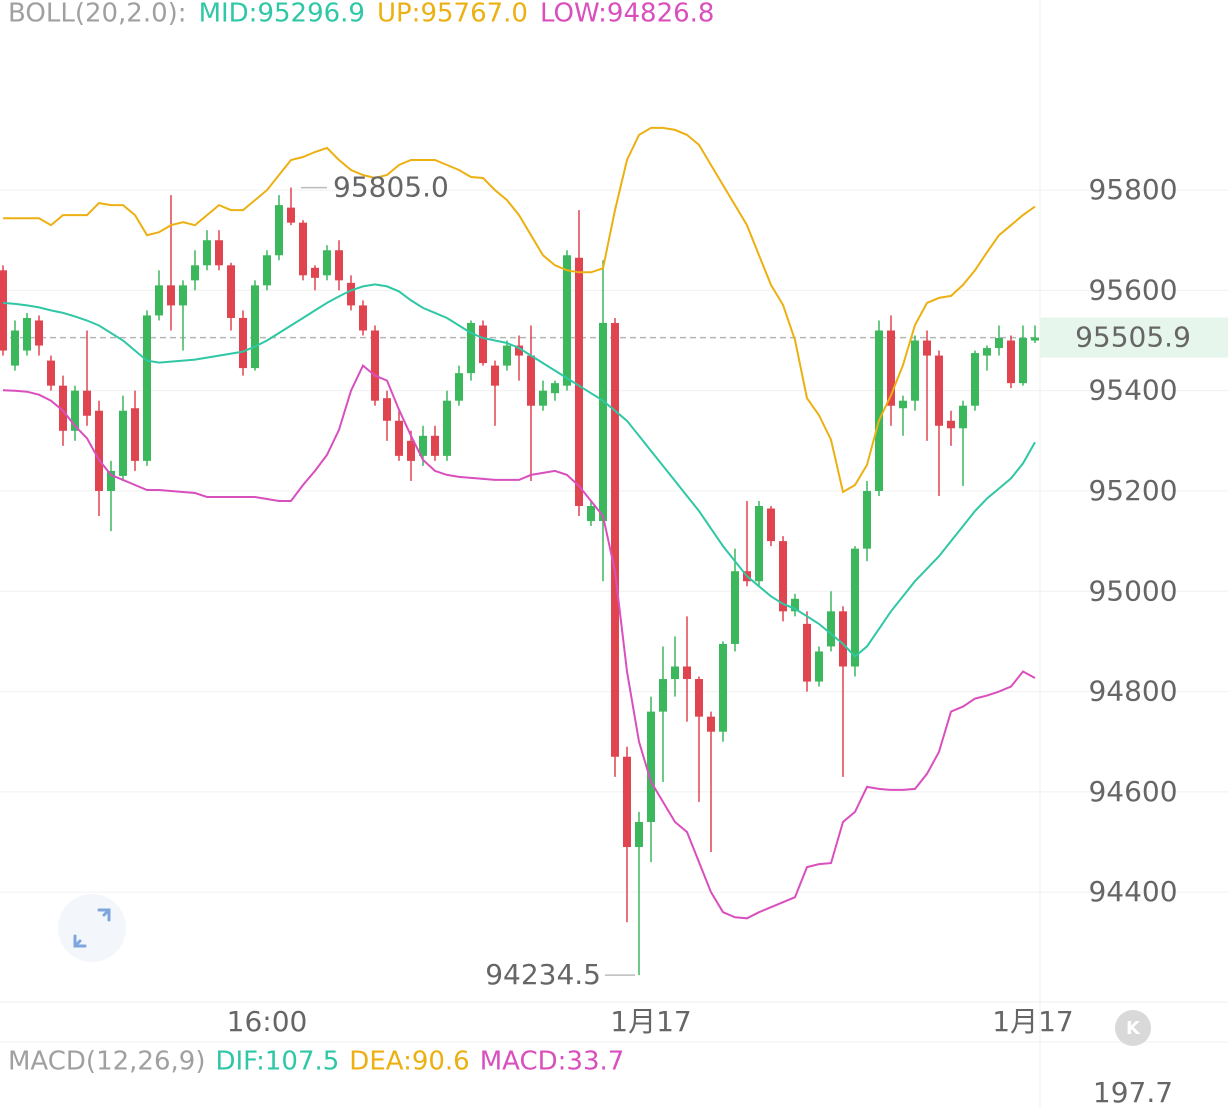 This screenshot has width=1228, height=1108. I want to click on y-tick-label: 94400, so click(1132, 891).